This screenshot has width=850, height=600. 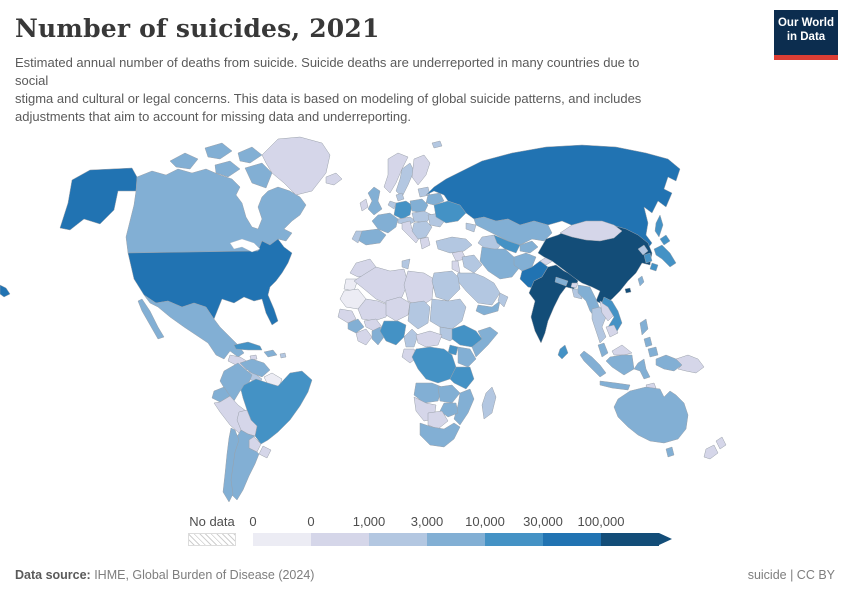 I want to click on region-ivory-coast, so click(x=364, y=337).